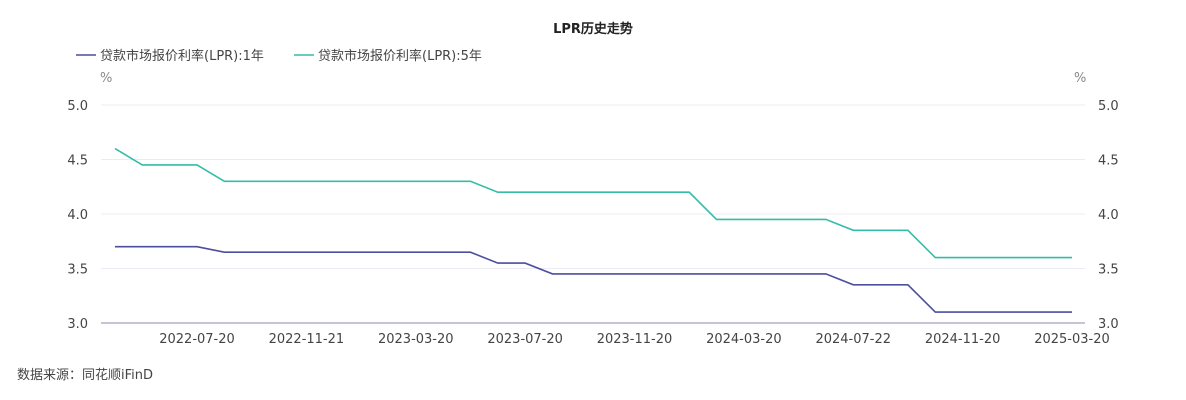 The width and height of the screenshot is (1186, 400). Describe the element at coordinates (77, 161) in the screenshot. I see `y-tick-left: 4.5` at that location.